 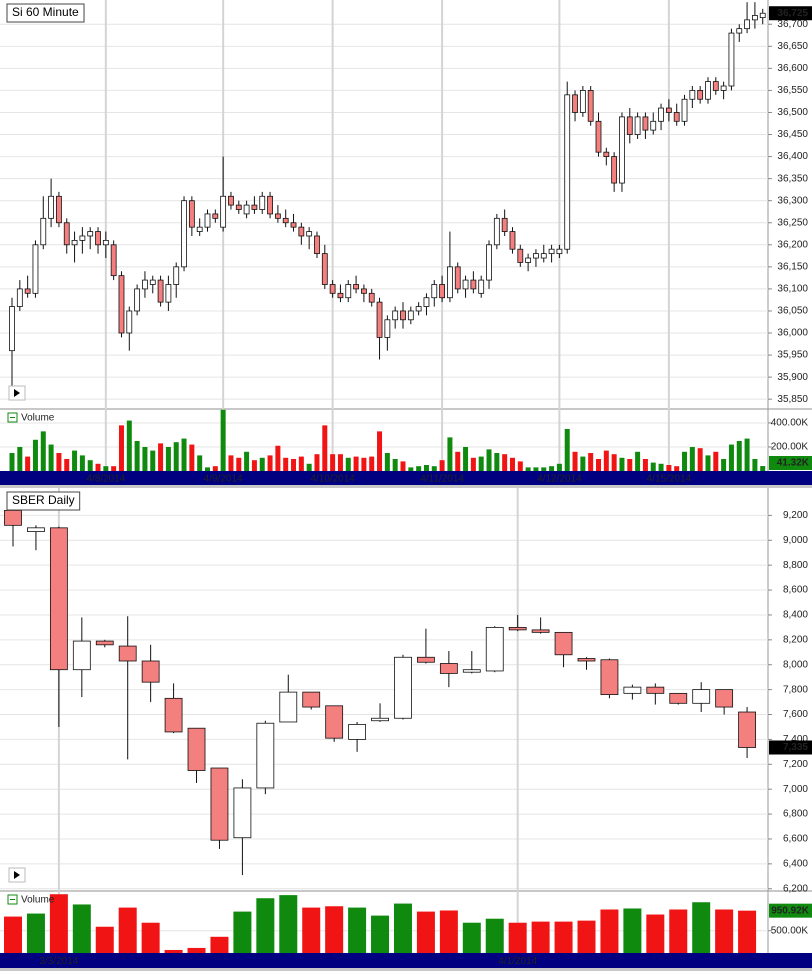 I want to click on y-tick-label: 7,000, so click(x=795, y=789).